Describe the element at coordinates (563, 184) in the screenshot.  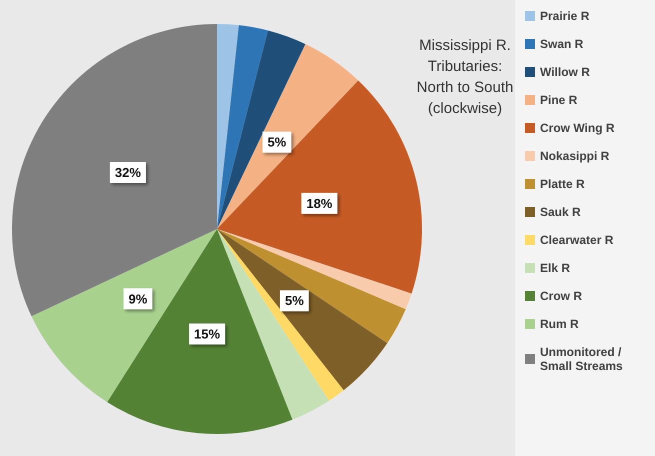
I see `legend-label: Platte R` at that location.